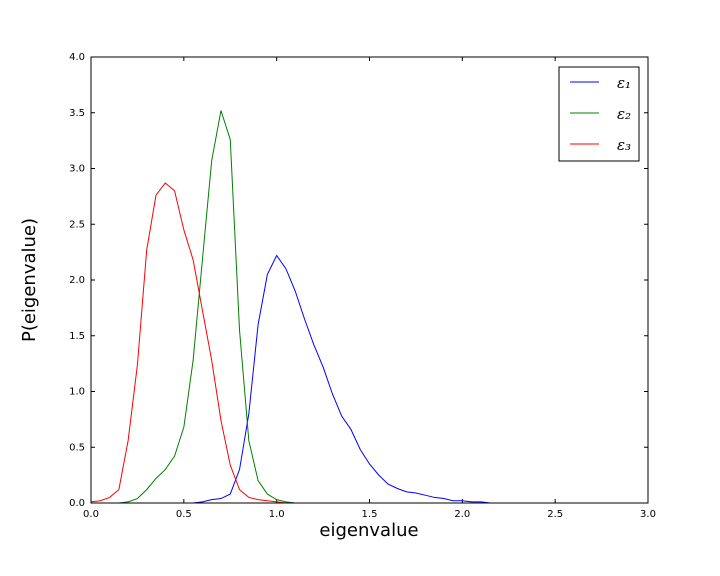  Describe the element at coordinates (77, 280) in the screenshot. I see `y-tick-label: 2.0` at that location.